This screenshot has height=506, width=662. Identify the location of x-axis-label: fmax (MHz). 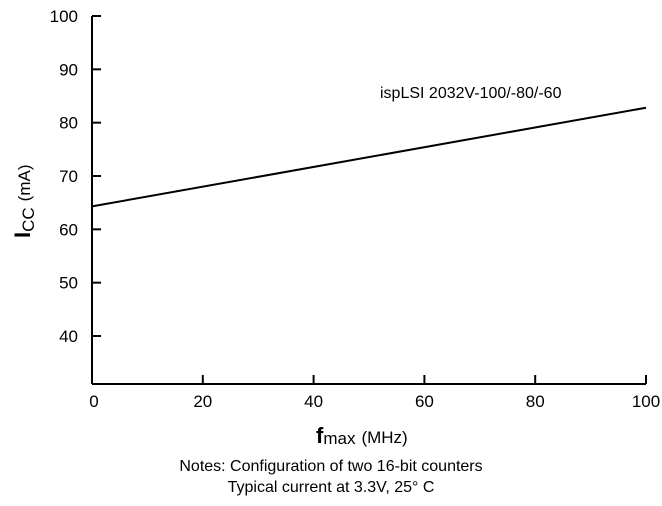
(362, 435).